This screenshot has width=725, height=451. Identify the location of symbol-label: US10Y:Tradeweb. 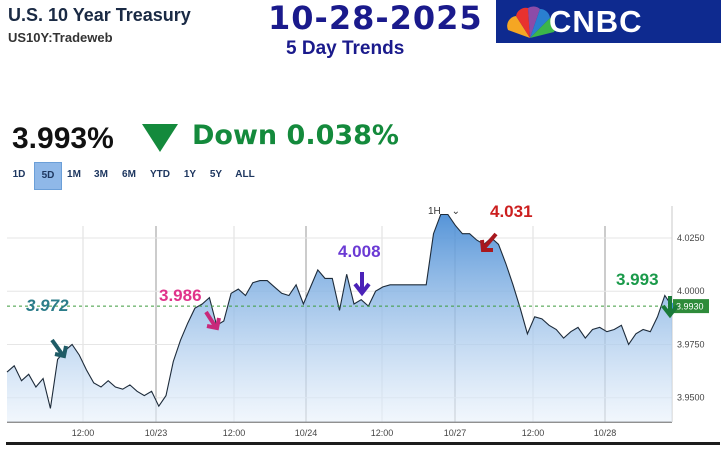
(60, 37).